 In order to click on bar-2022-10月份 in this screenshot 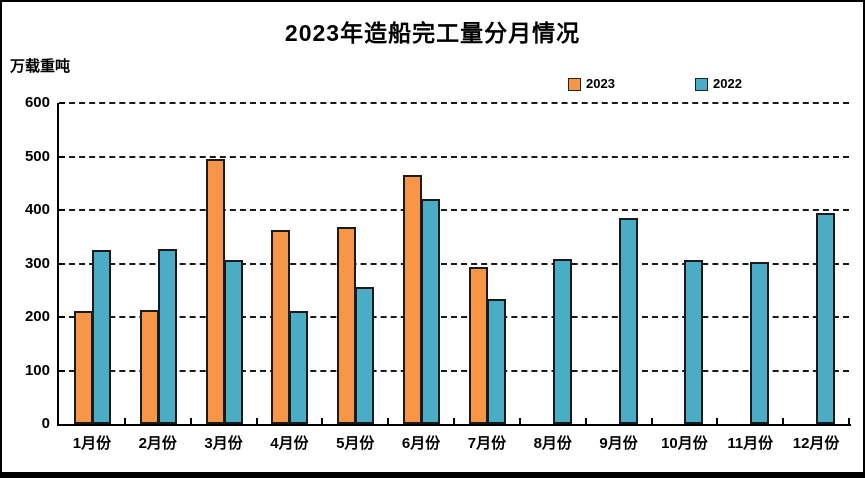, I will do `click(694, 342)`.